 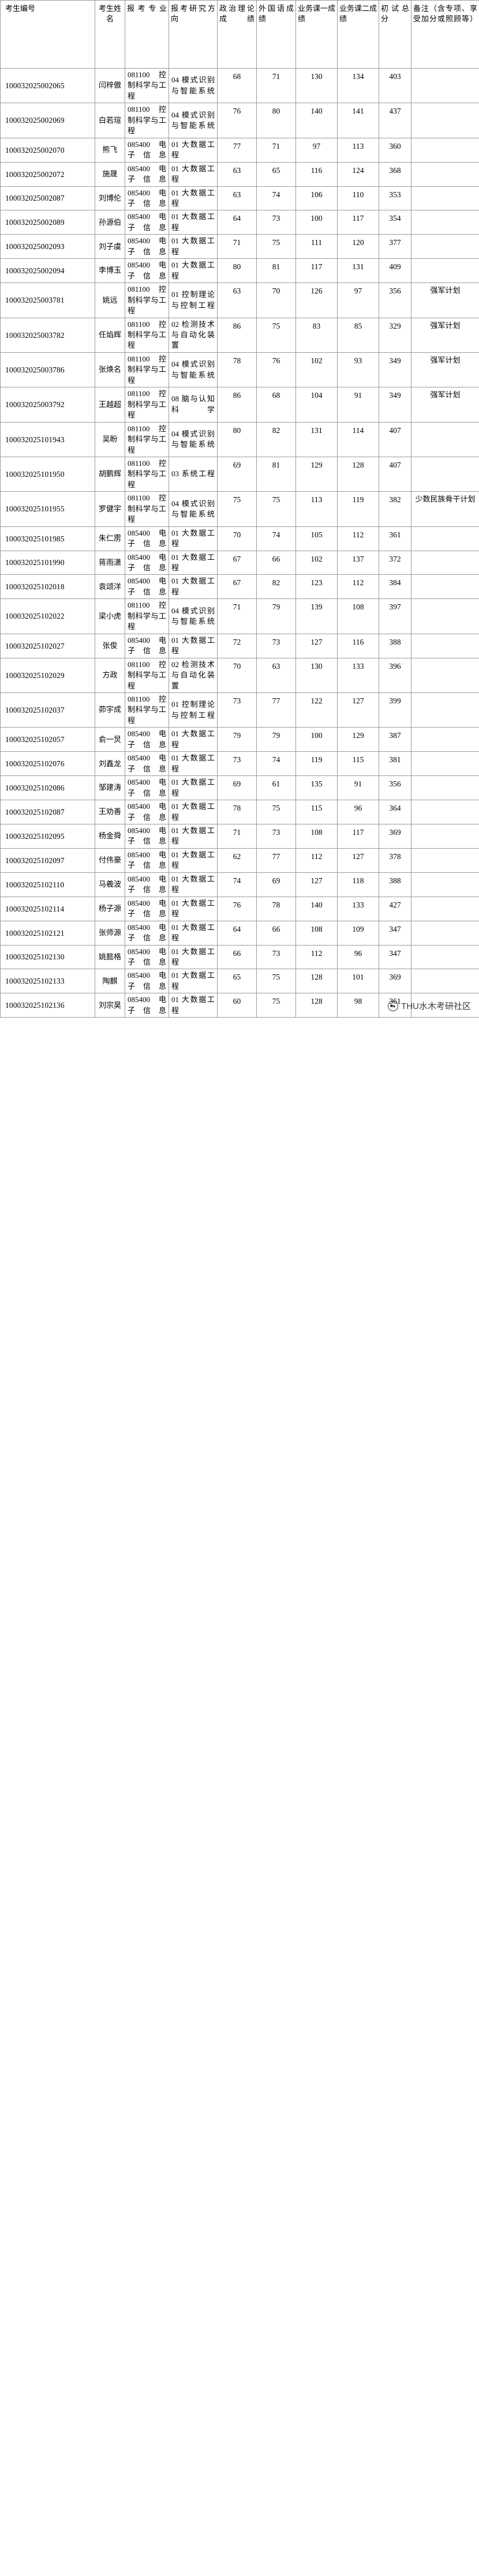 I want to click on cell-candidate-id: 100032025002093, so click(x=48, y=246).